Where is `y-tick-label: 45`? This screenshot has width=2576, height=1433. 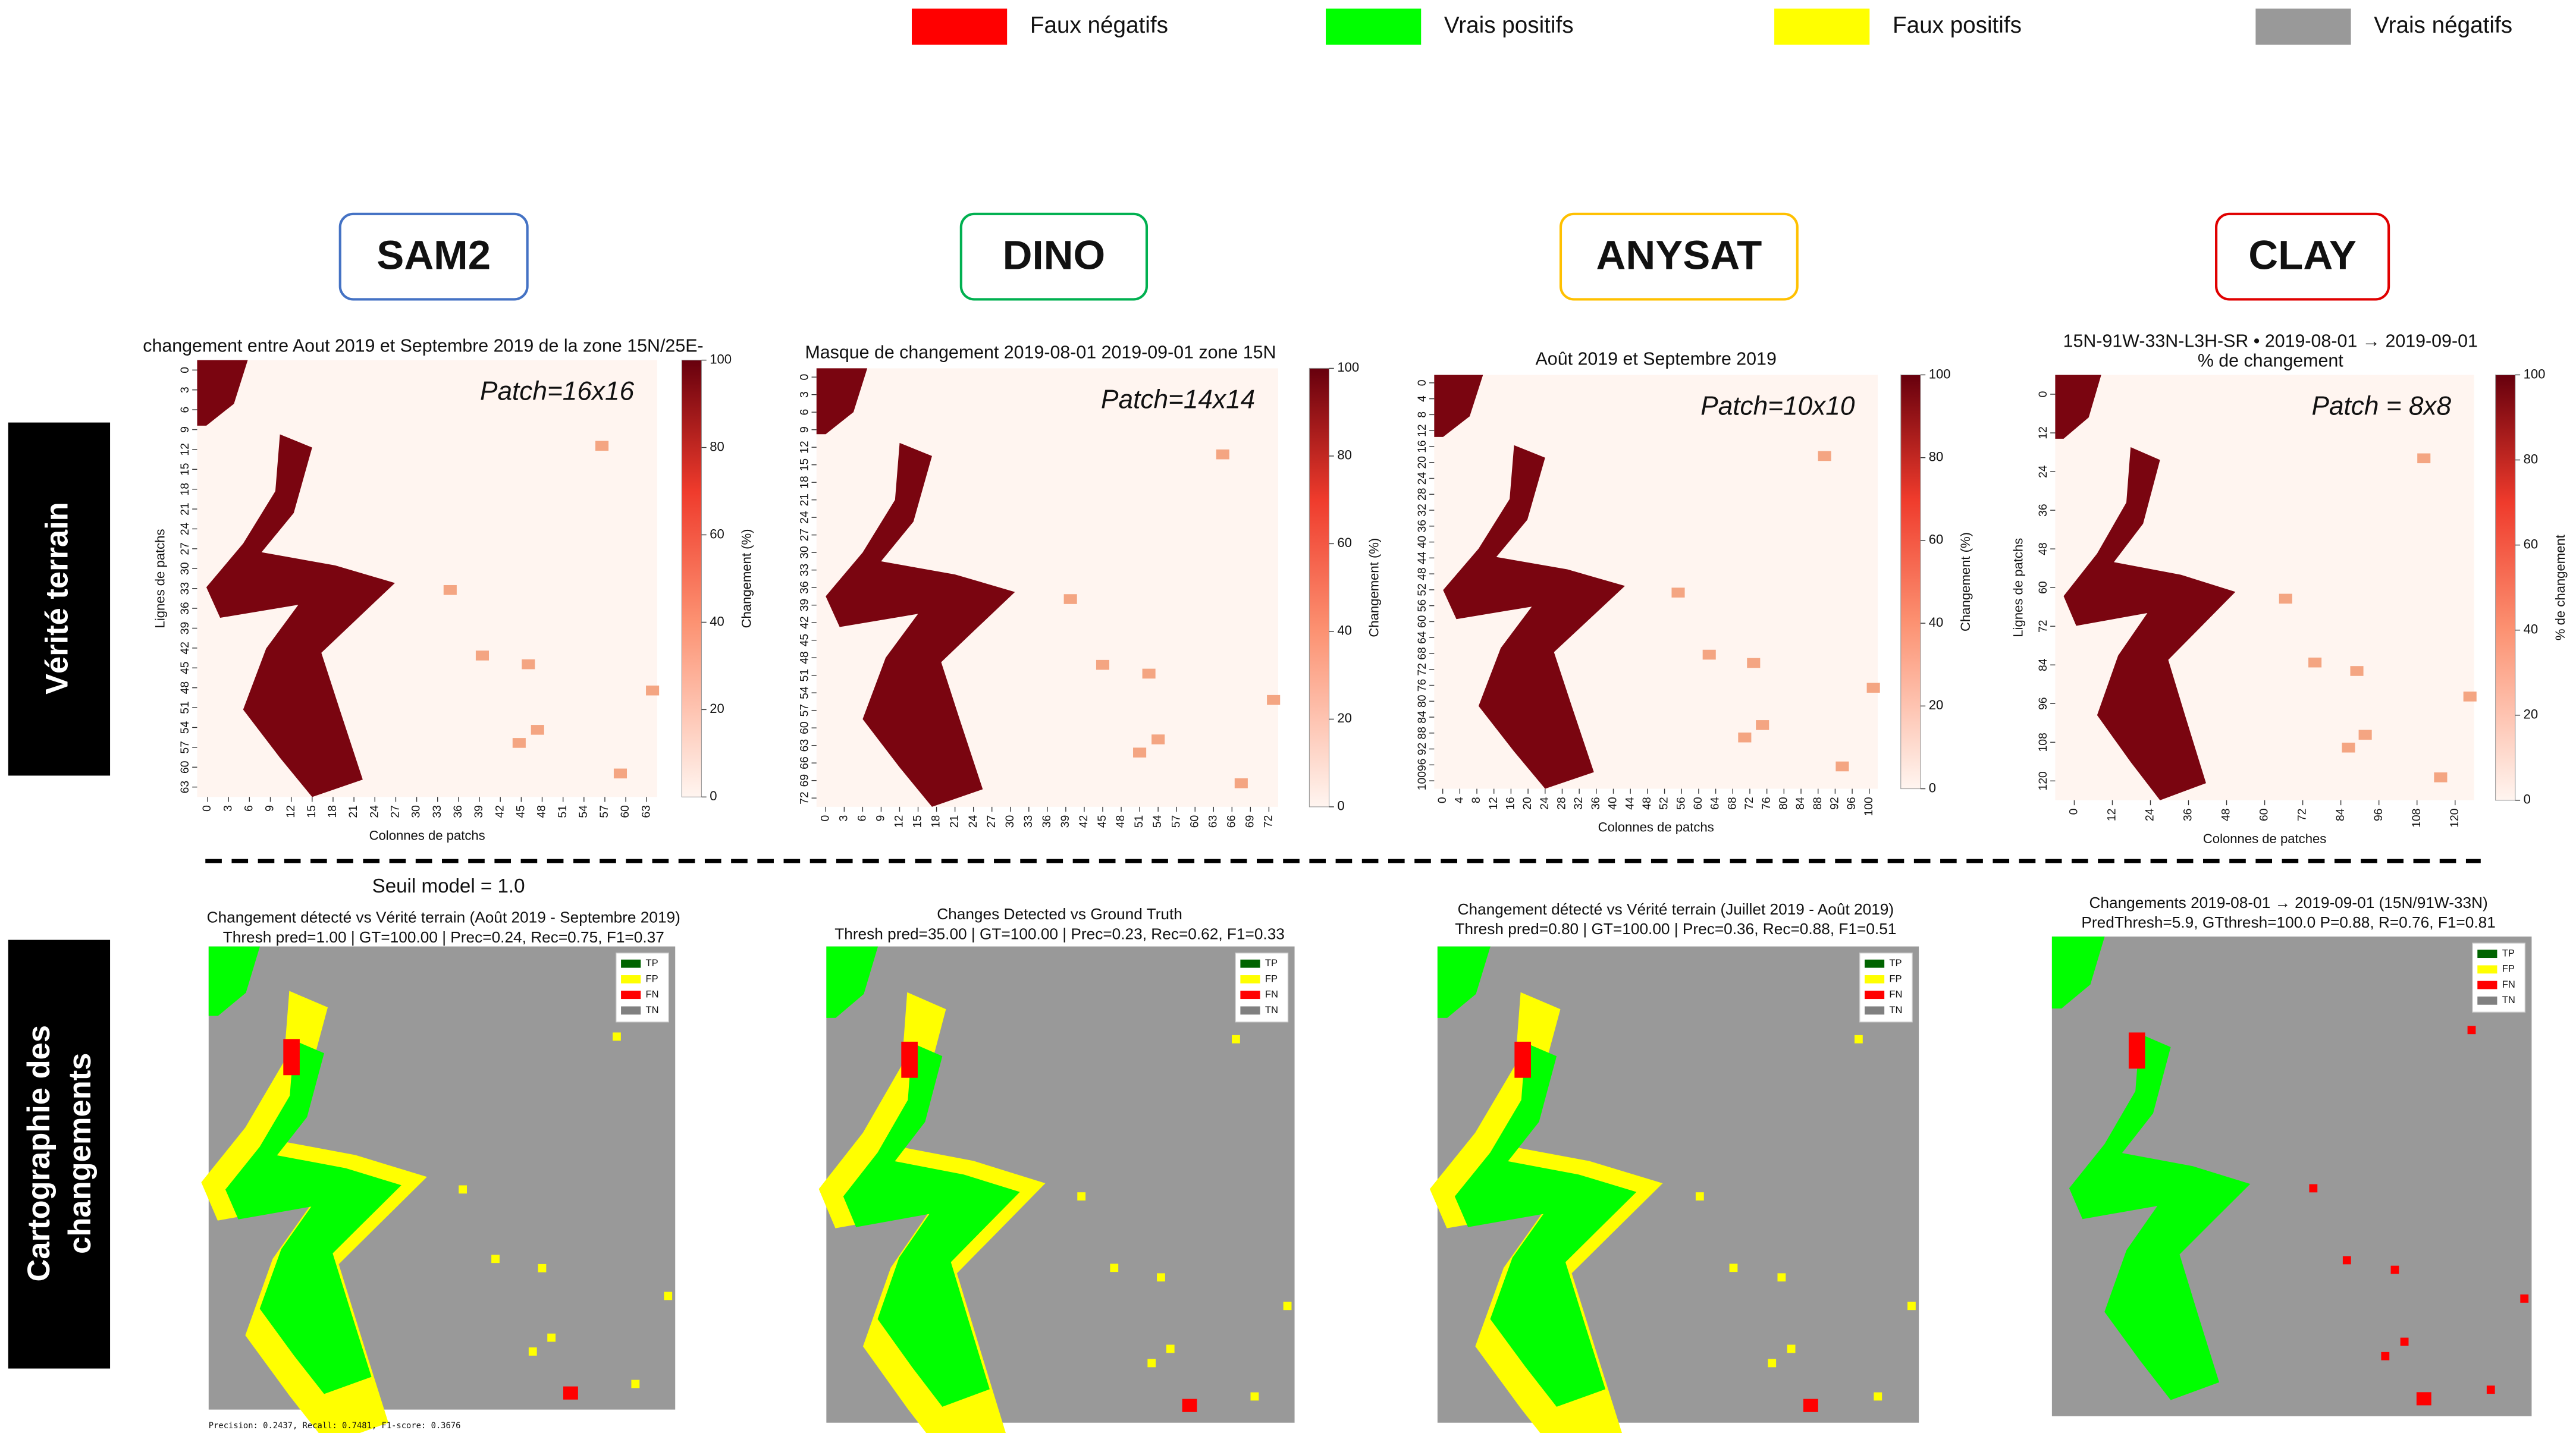 y-tick-label: 45 is located at coordinates (805, 640).